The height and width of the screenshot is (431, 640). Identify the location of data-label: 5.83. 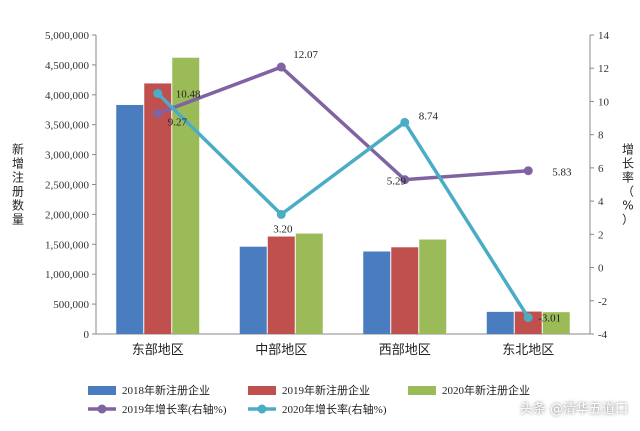
(562, 173).